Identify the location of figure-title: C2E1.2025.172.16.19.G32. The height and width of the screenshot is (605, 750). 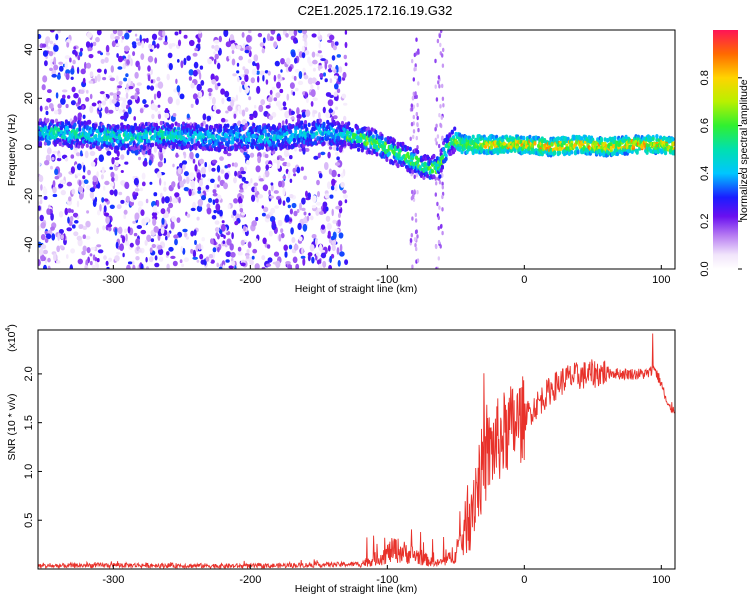
(375, 10).